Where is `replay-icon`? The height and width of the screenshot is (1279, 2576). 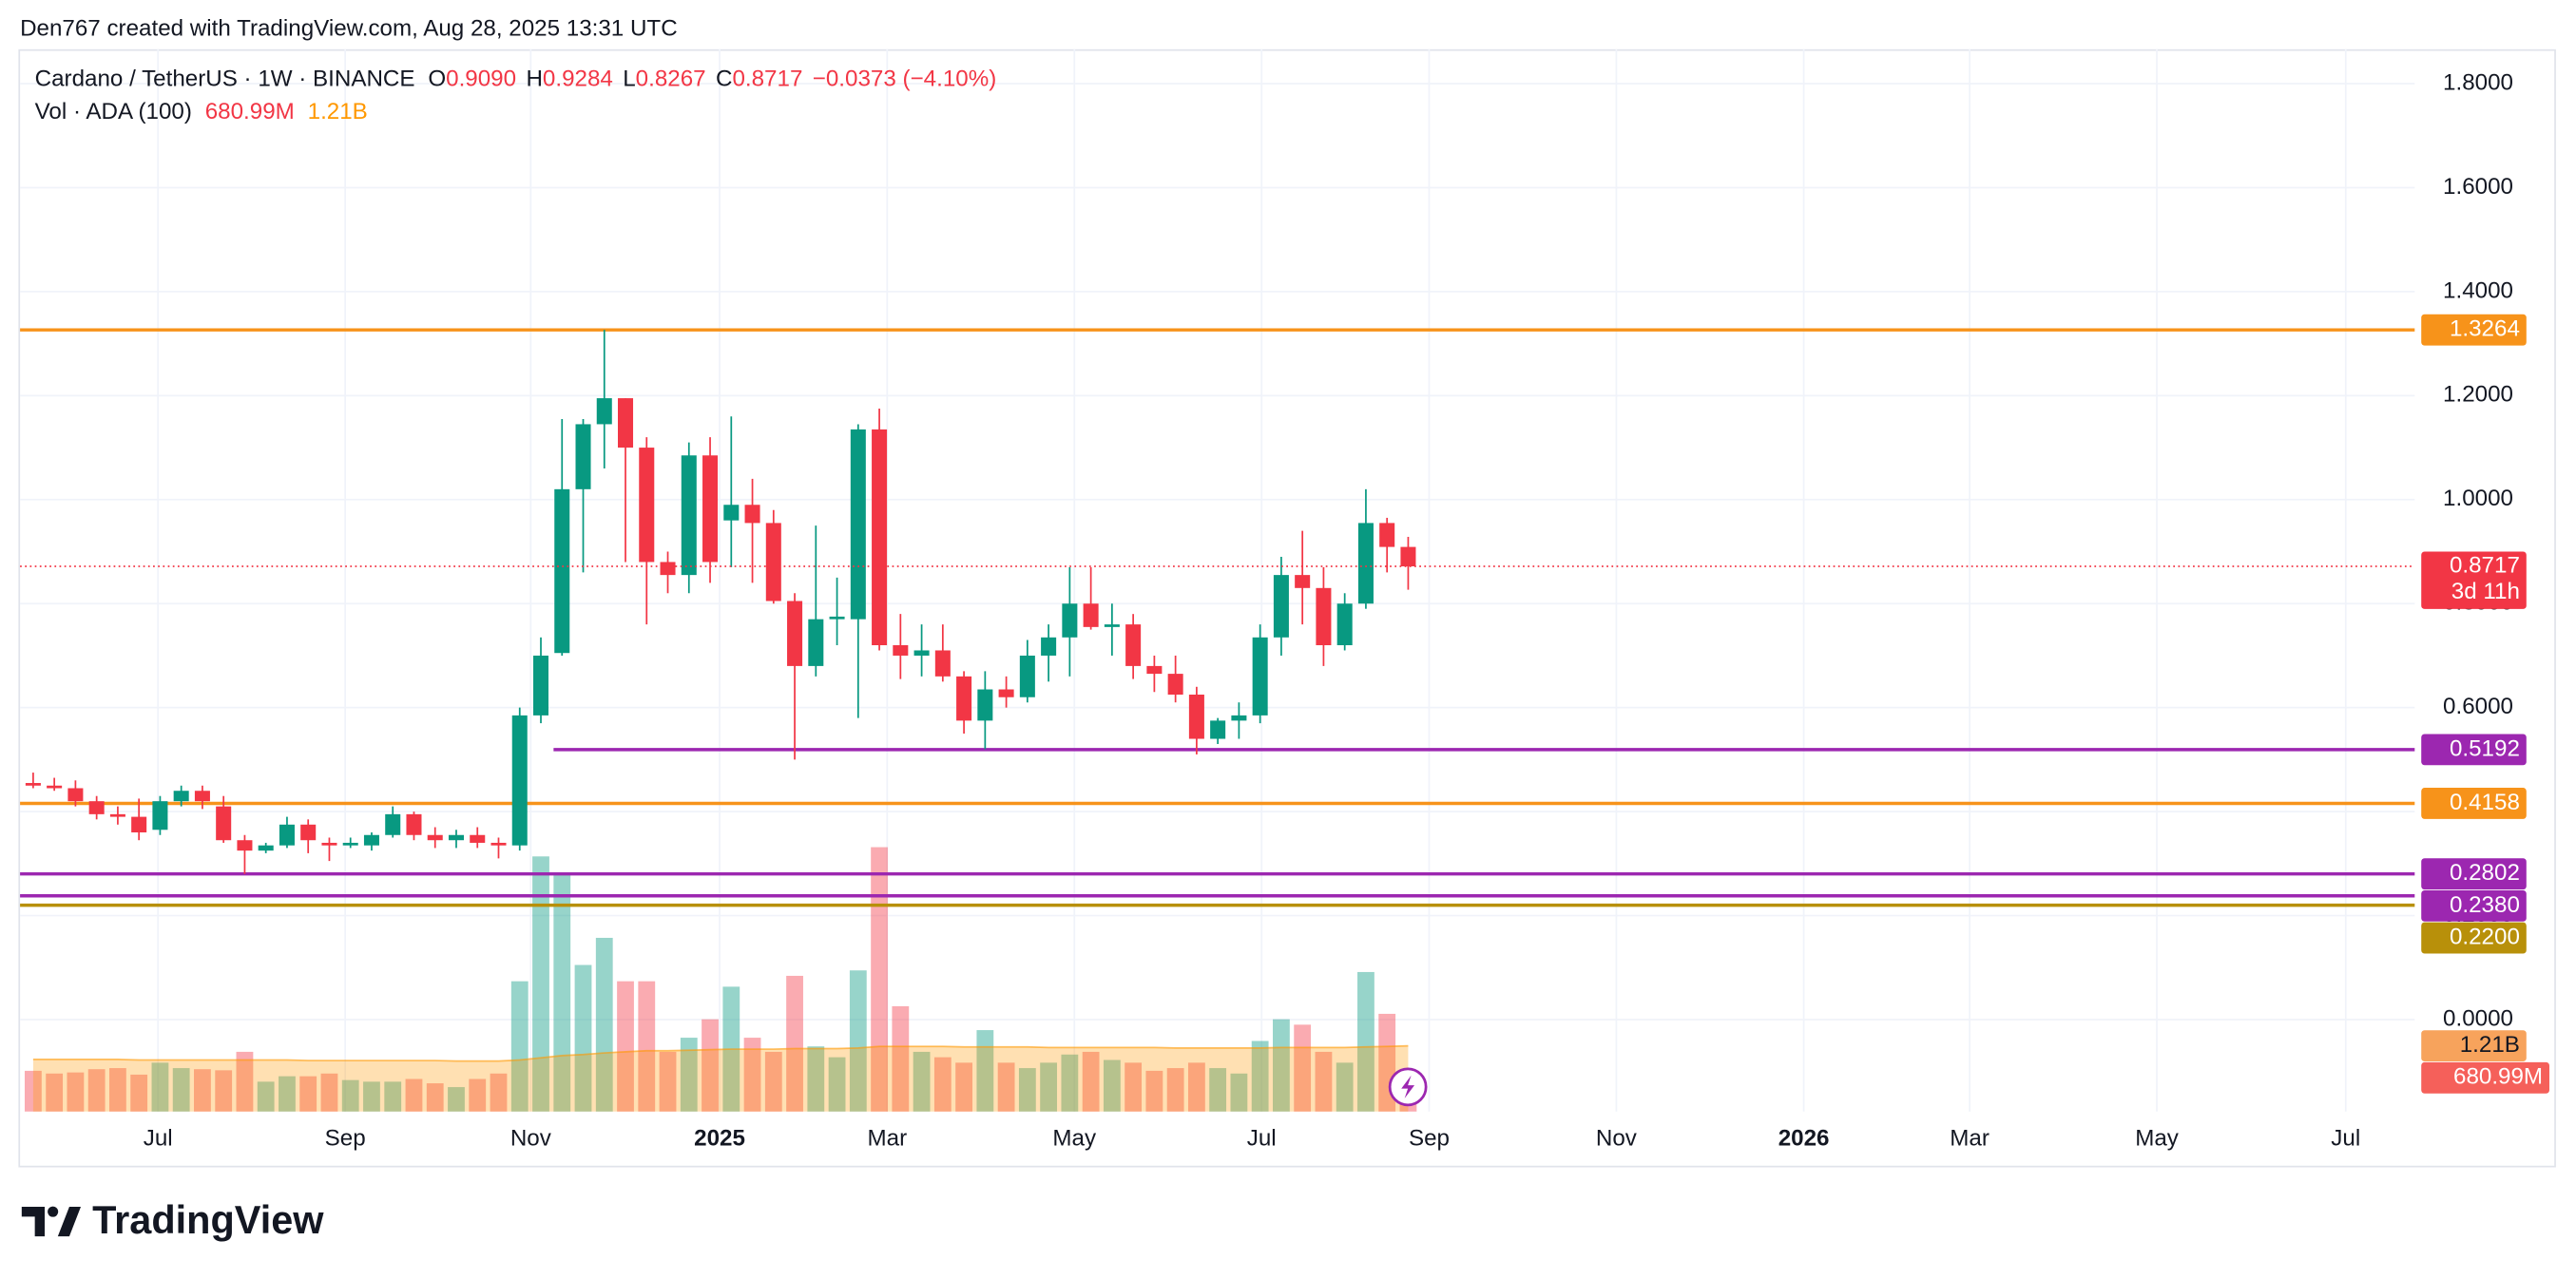 replay-icon is located at coordinates (1408, 1087).